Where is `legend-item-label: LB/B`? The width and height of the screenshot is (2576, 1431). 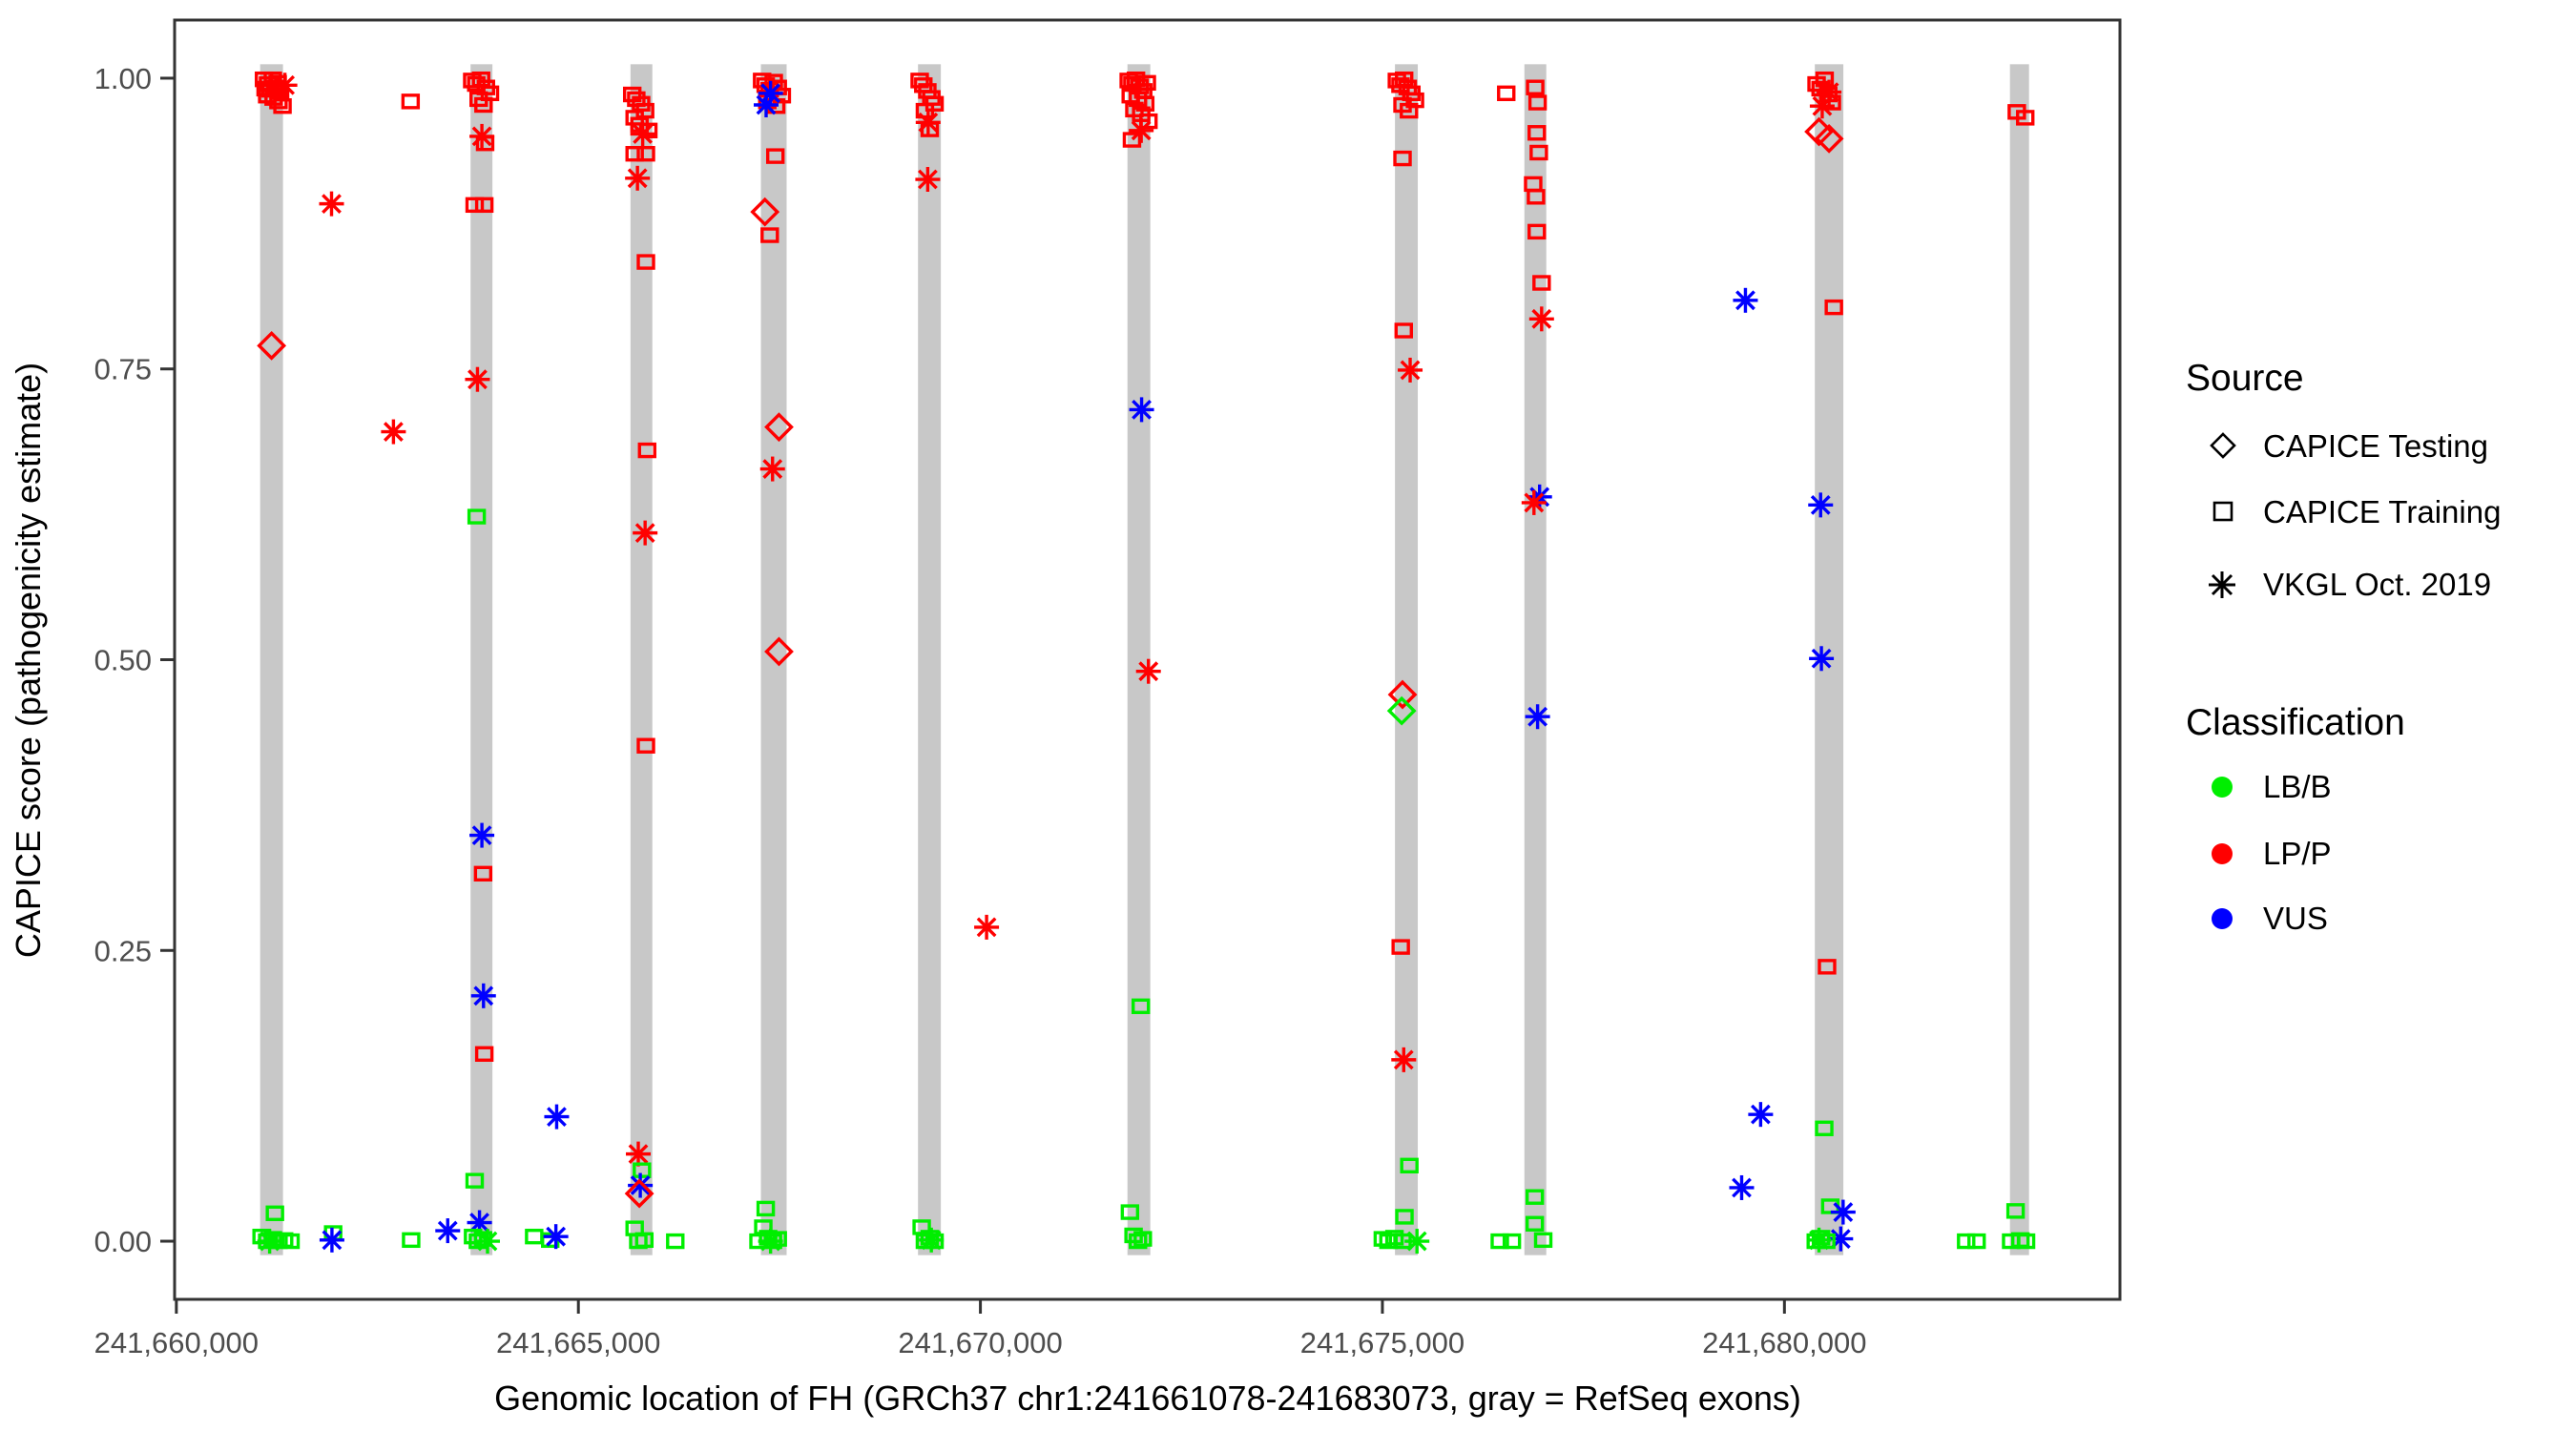
legend-item-label: LB/B is located at coordinates (2297, 786).